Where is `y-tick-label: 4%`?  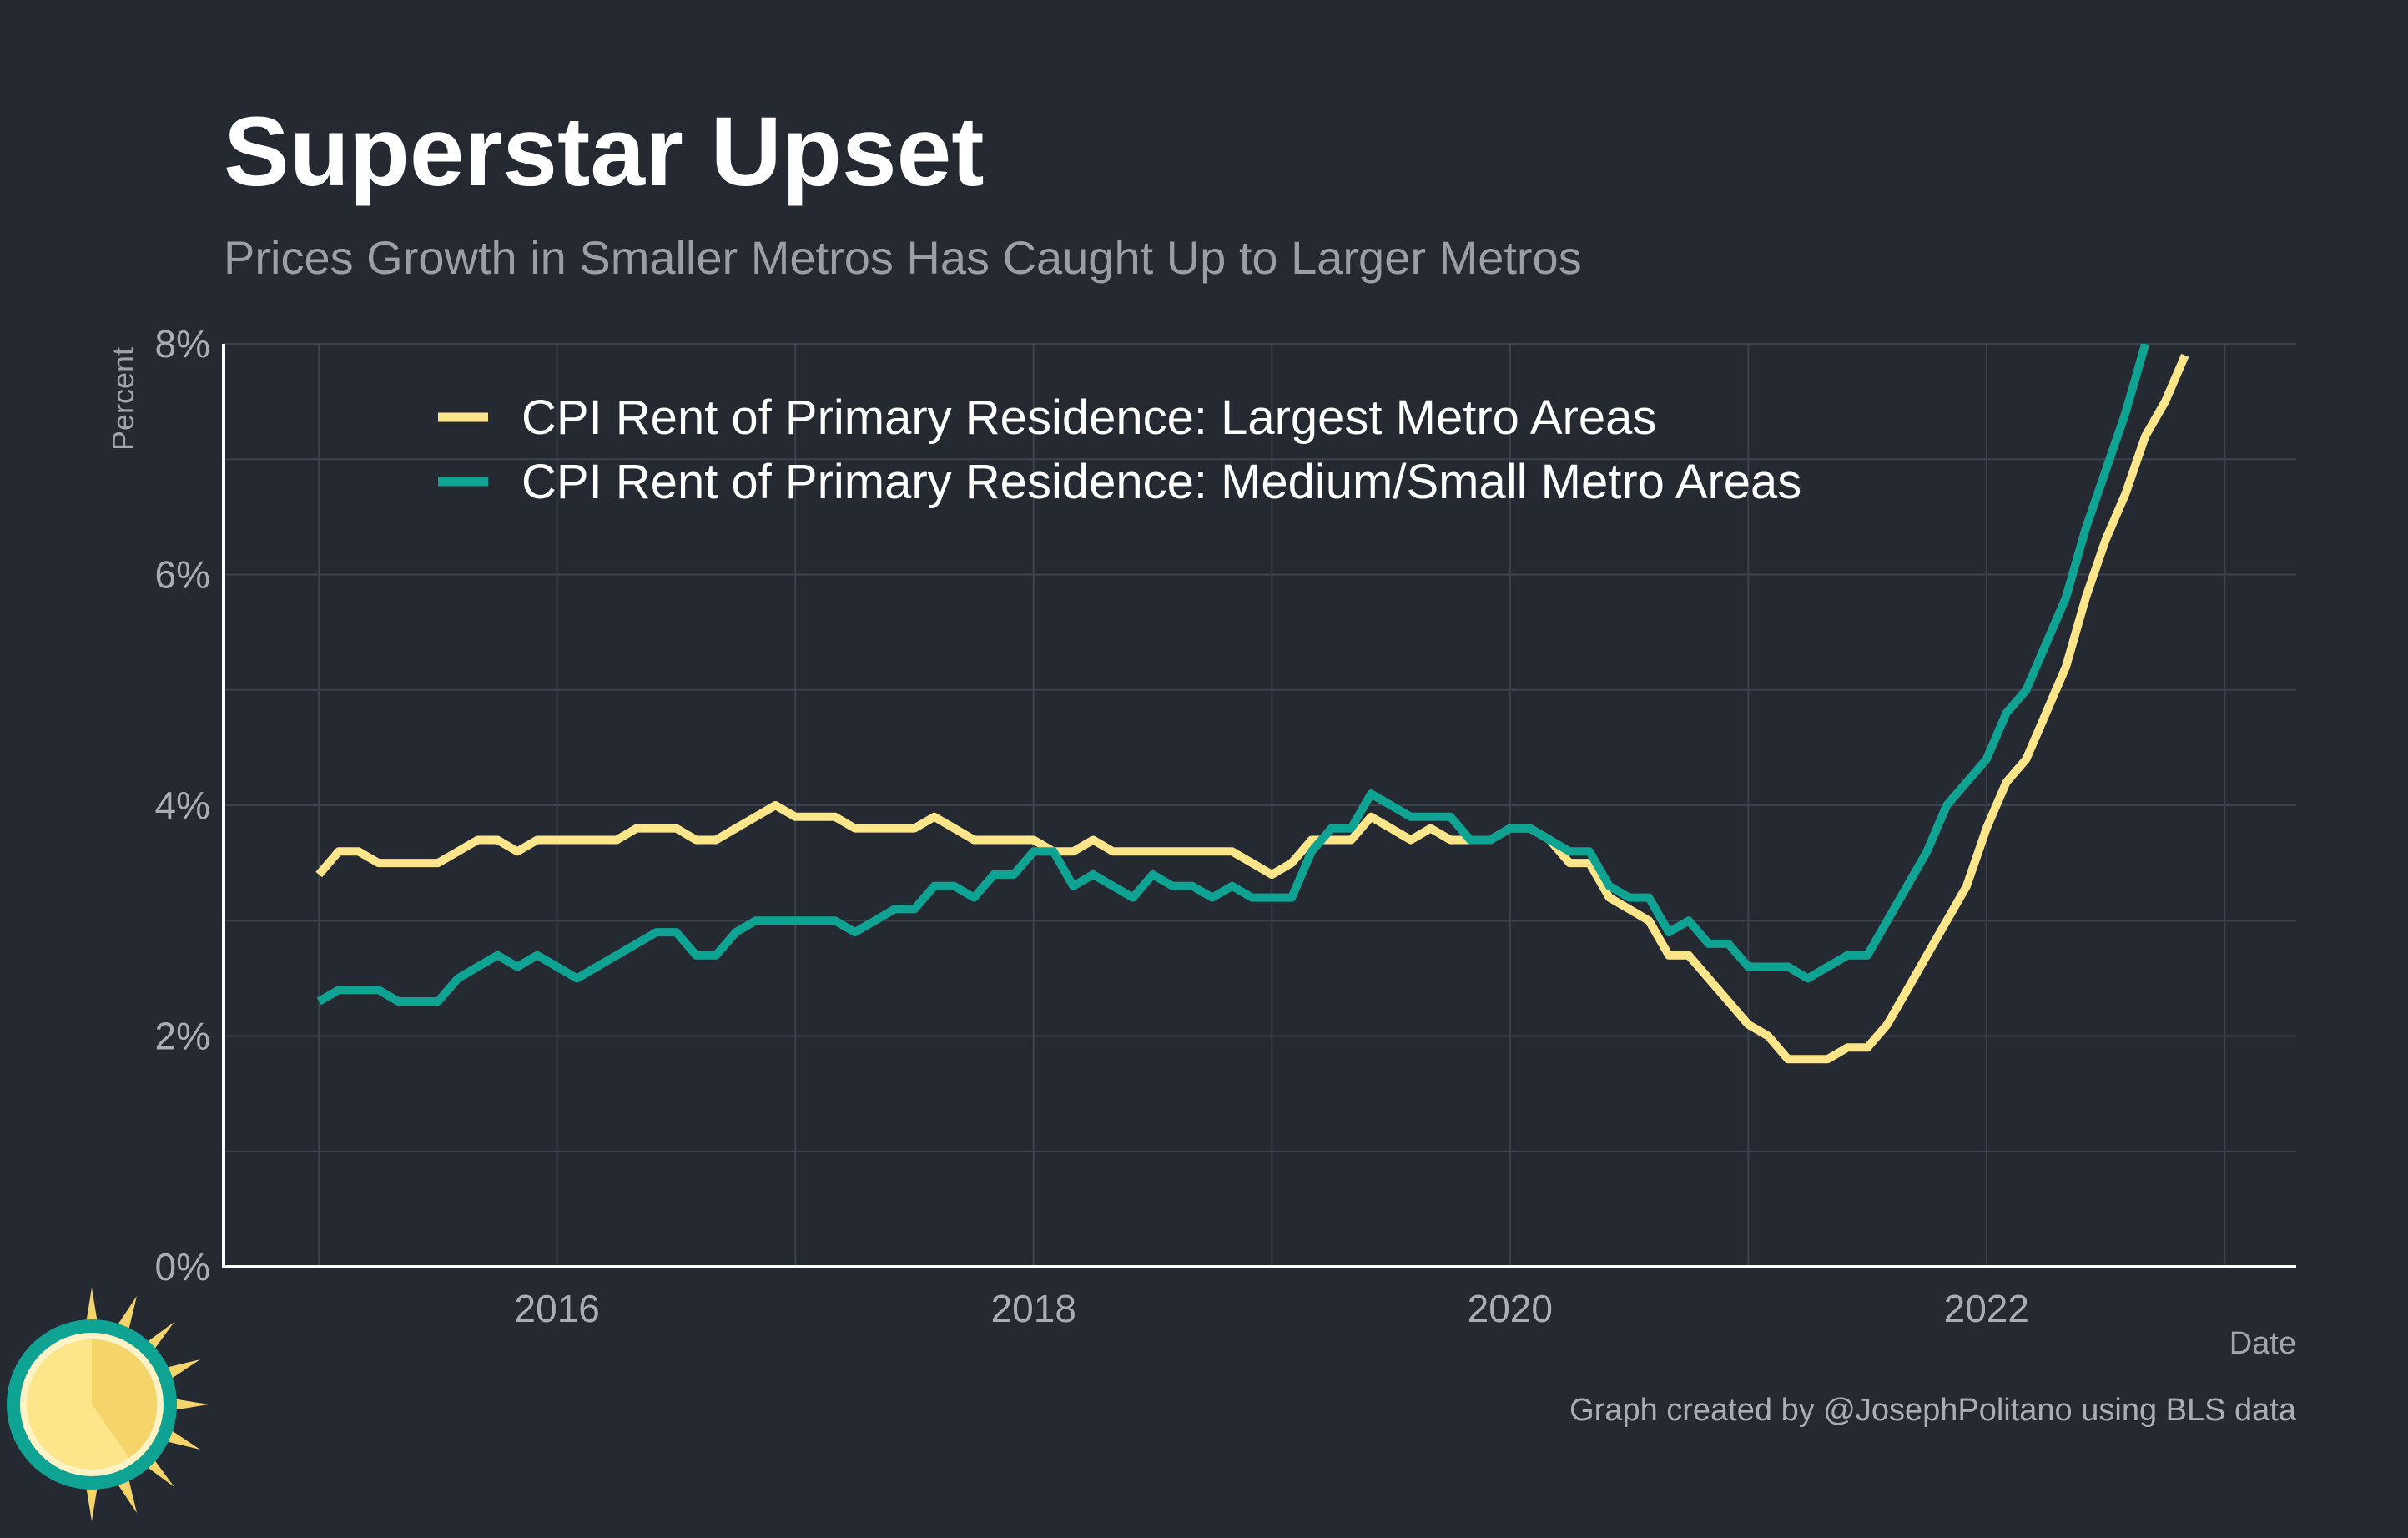
y-tick-label: 4% is located at coordinates (182, 805).